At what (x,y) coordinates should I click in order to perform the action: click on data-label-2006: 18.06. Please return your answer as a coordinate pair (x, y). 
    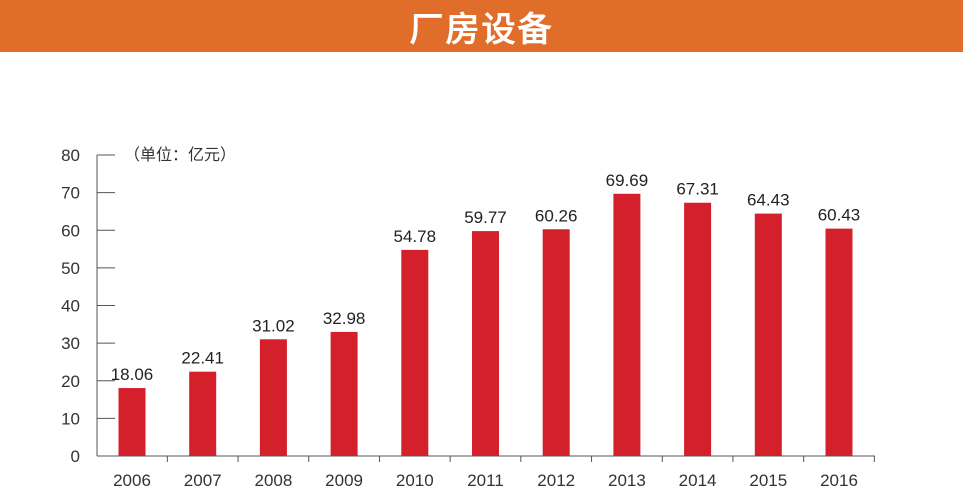
    Looking at the image, I should click on (132, 374).